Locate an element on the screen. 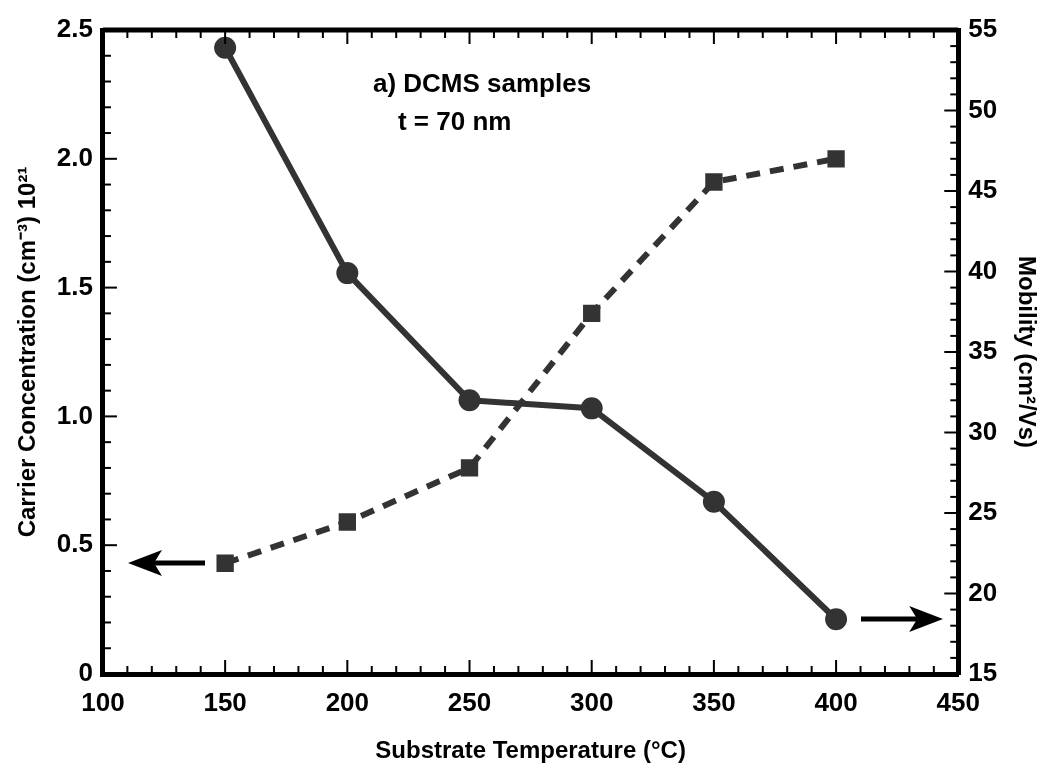 This screenshot has height=780, width=1064. y2-tick-label: 25 is located at coordinates (983, 511).